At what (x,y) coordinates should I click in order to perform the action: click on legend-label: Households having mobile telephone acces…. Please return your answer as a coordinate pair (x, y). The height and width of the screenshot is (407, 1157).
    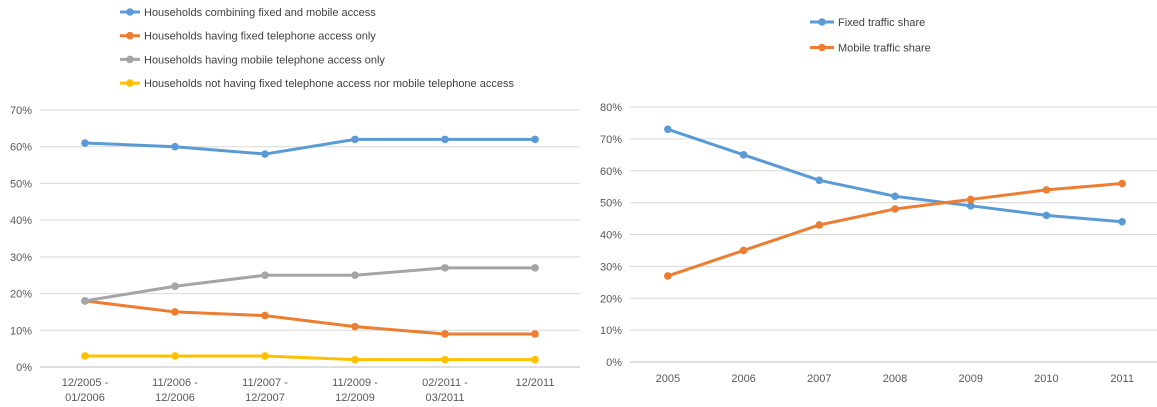
    Looking at the image, I should click on (264, 60).